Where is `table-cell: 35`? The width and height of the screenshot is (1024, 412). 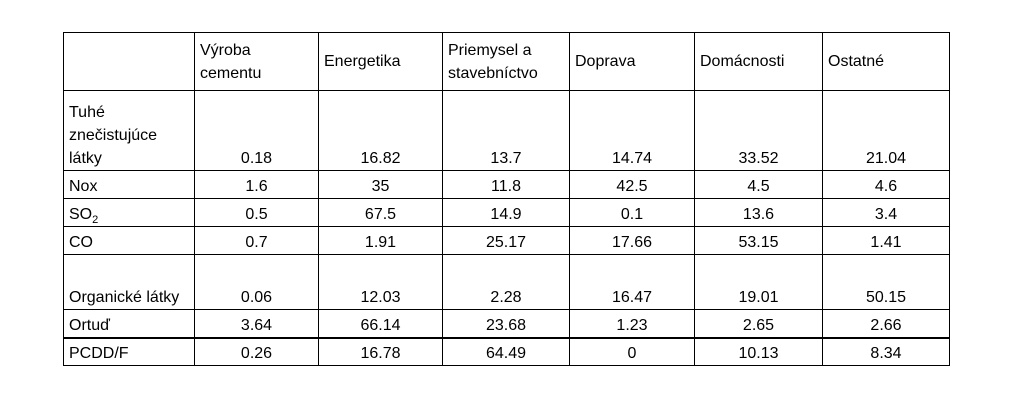 table-cell: 35 is located at coordinates (380, 184).